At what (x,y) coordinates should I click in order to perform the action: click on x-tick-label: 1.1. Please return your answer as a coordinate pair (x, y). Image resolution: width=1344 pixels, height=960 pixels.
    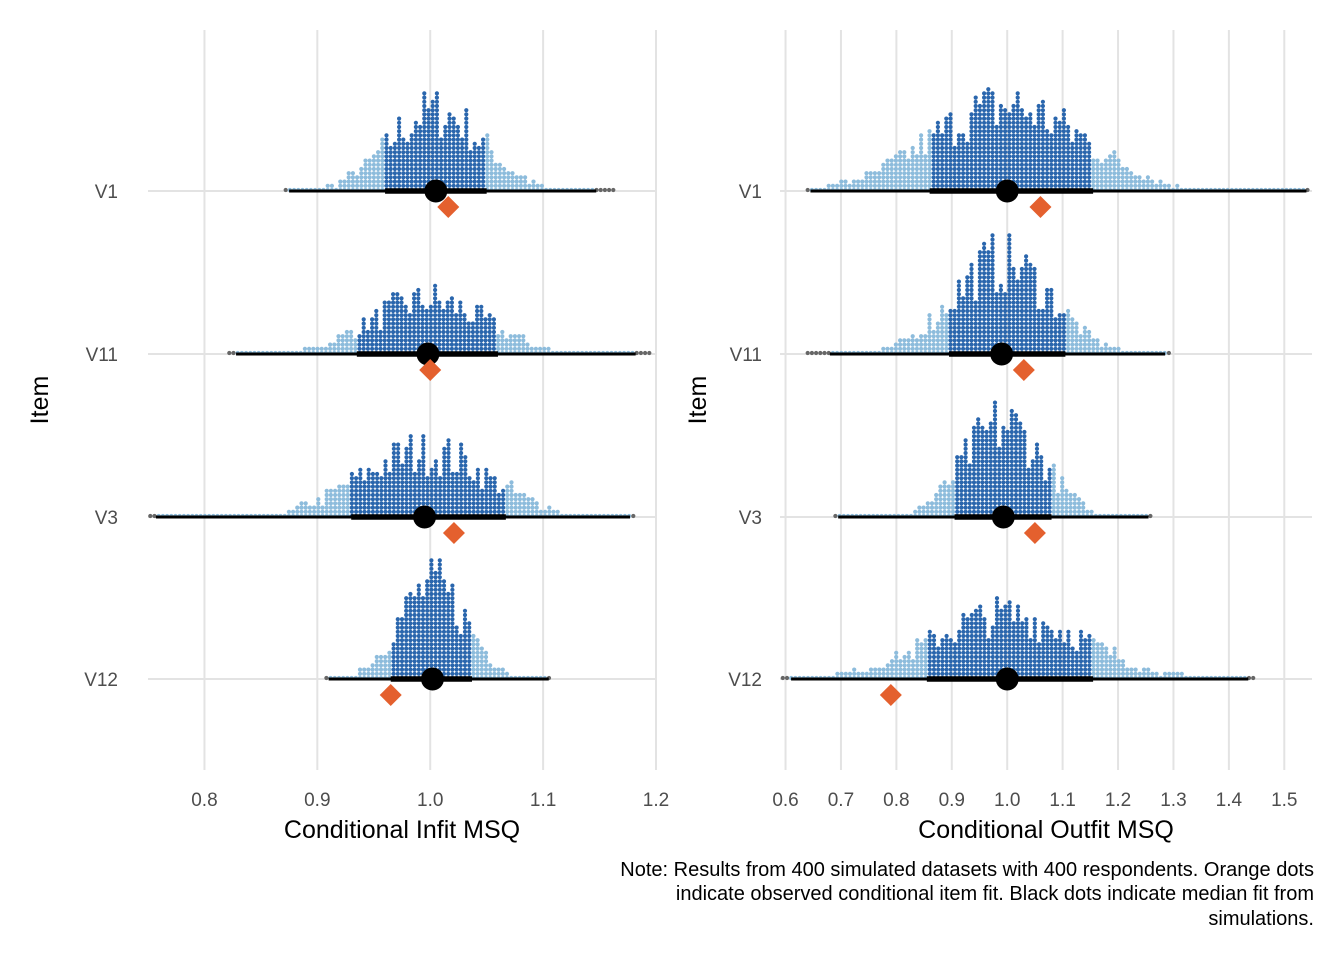
    Looking at the image, I should click on (543, 800).